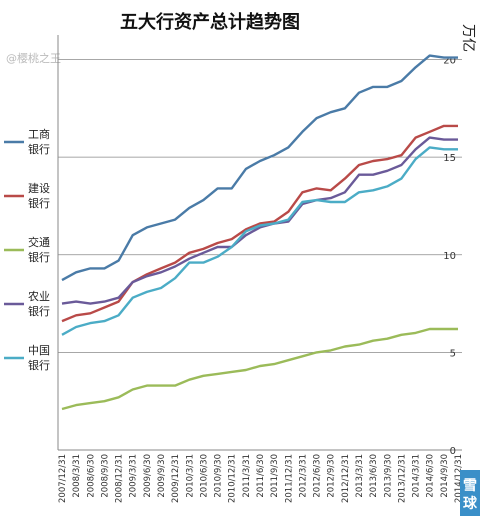 The height and width of the screenshot is (516, 480). I want to click on x-tick-label: 2014/9/30, so click(445, 476).